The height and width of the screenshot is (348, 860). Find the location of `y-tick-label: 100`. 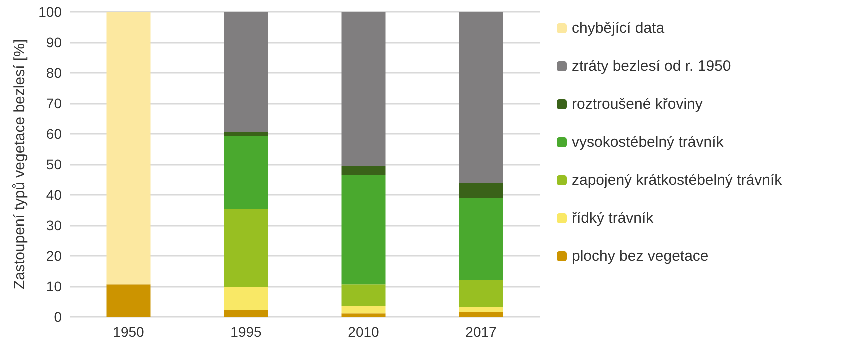

y-tick-label: 100 is located at coordinates (50, 12).